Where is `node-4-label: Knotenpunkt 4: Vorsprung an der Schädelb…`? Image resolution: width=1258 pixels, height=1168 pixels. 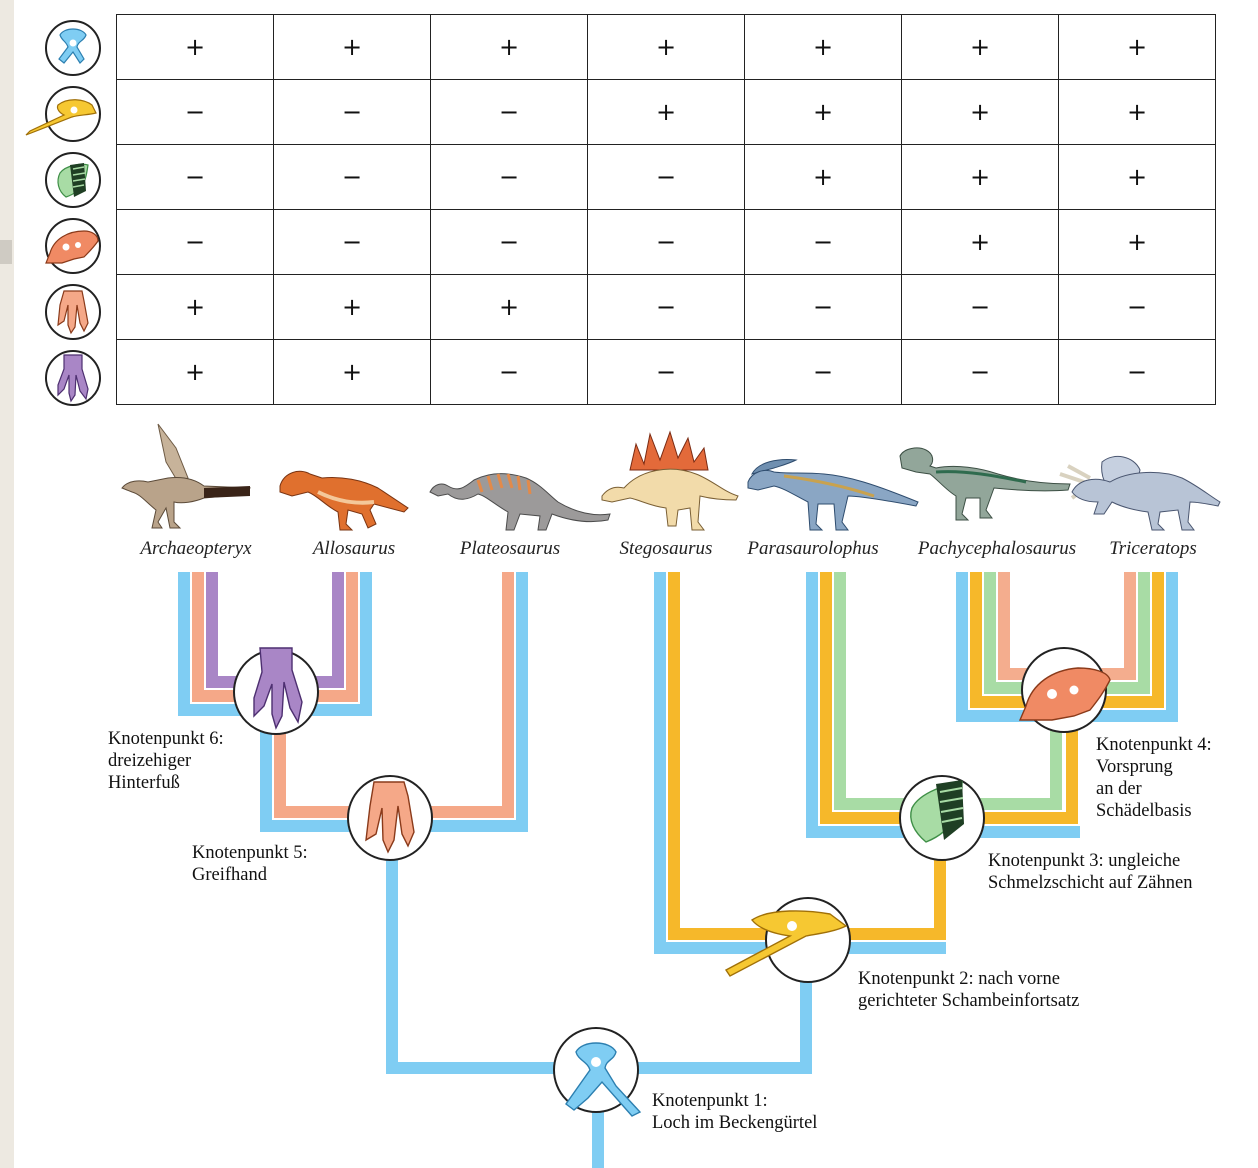 node-4-label: Knotenpunkt 4: Vorsprung an der Schädelb… is located at coordinates (1154, 778).